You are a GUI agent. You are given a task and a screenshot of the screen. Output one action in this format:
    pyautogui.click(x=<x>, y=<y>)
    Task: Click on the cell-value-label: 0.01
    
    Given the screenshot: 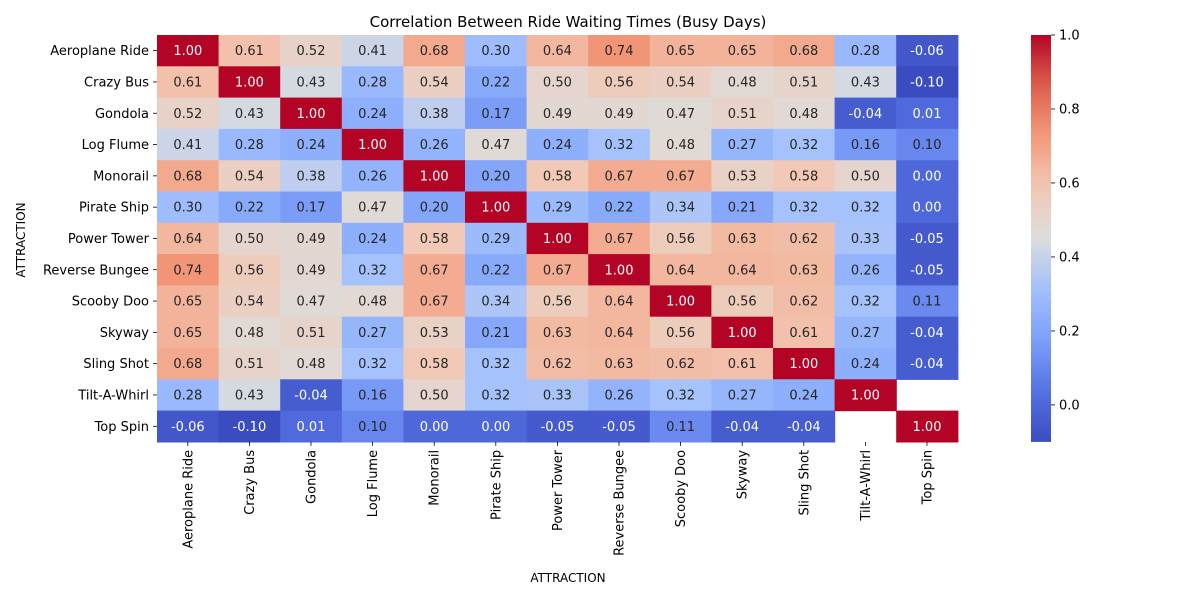 What is the action you would take?
    pyautogui.click(x=311, y=427)
    